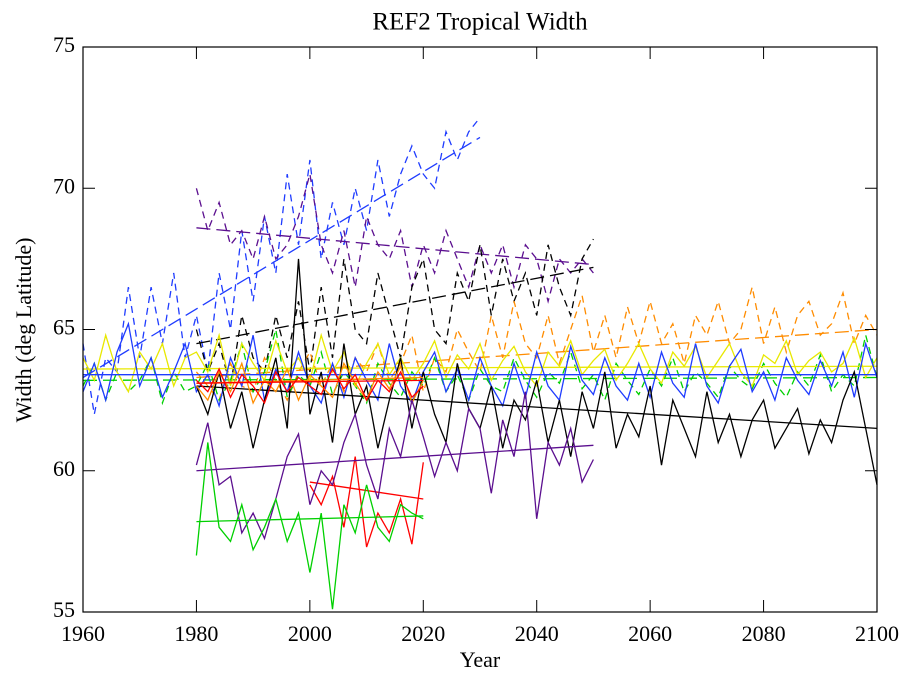 The height and width of the screenshot is (676, 912). I want to click on y-tick-label: 65, so click(64, 327).